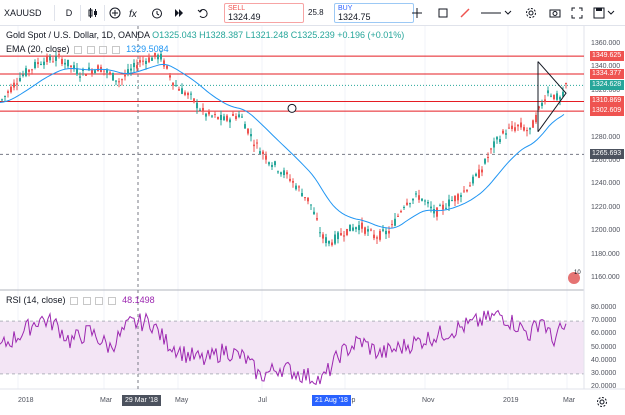 This screenshot has height=415, width=625. What do you see at coordinates (141, 400) in the screenshot?
I see `time-tag: 29 Mar '18` at bounding box center [141, 400].